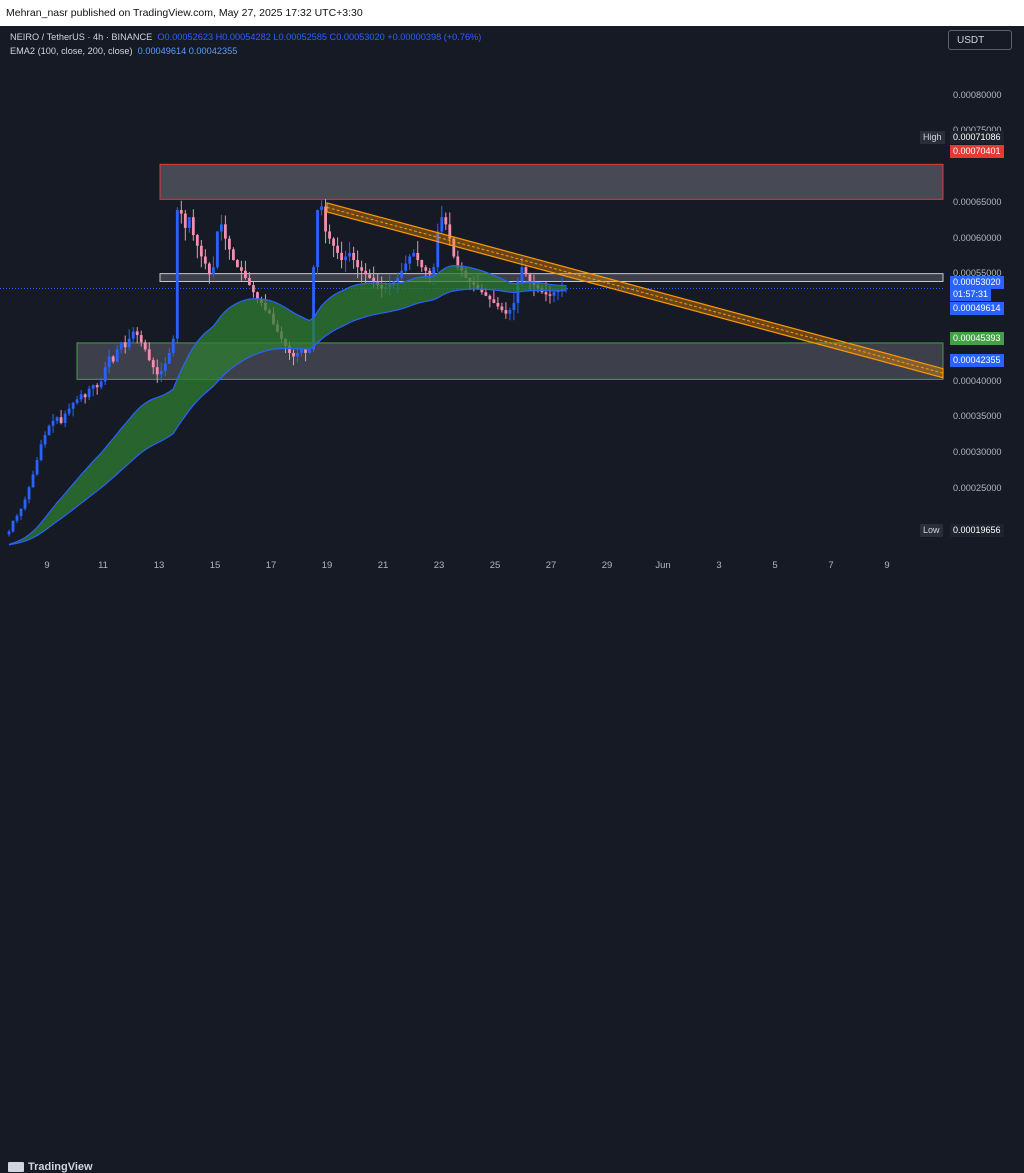 Image resolution: width=1024 pixels, height=1173 pixels. What do you see at coordinates (977, 137) in the screenshot?
I see `high-value-tag: 0.00071086` at bounding box center [977, 137].